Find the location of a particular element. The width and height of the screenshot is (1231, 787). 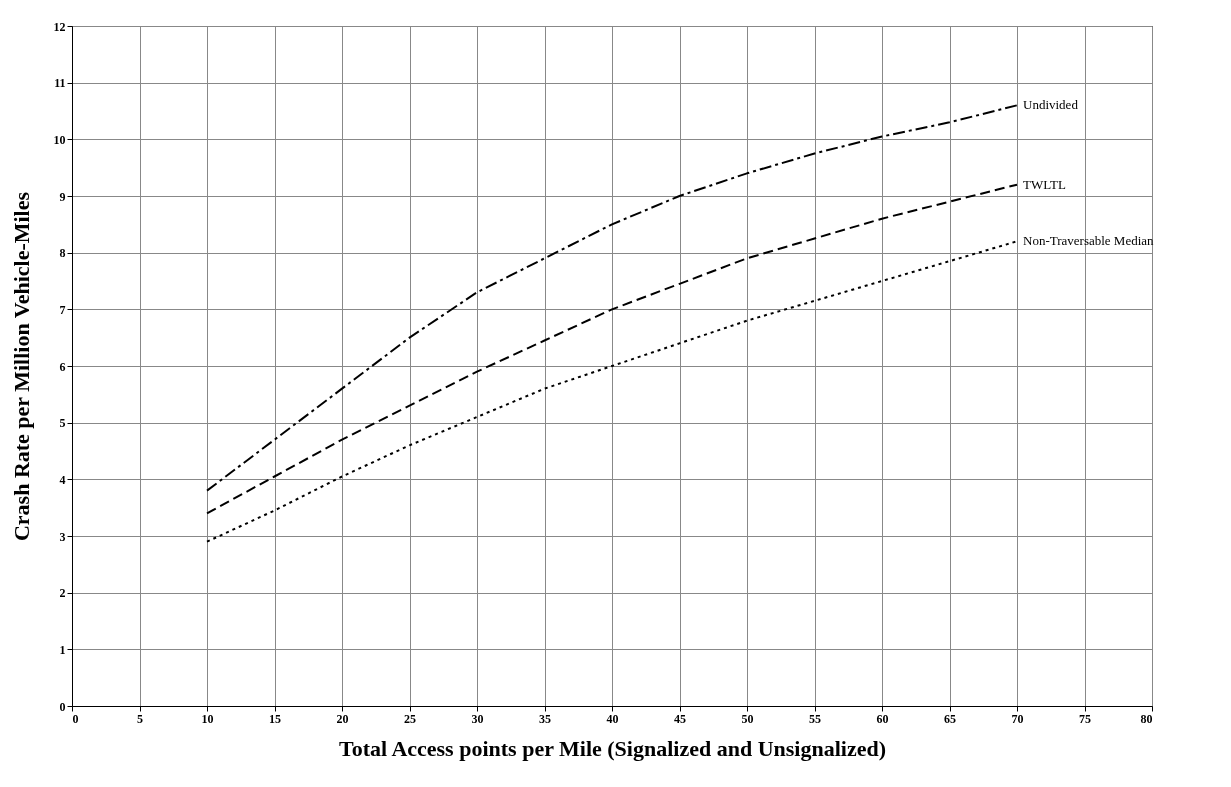

y-tick-label: 6 is located at coordinates (62, 366).